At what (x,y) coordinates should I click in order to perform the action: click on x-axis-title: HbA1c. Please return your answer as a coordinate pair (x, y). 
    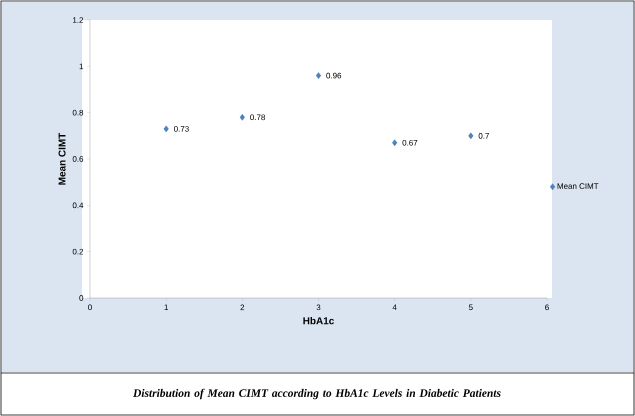
    Looking at the image, I should click on (318, 320).